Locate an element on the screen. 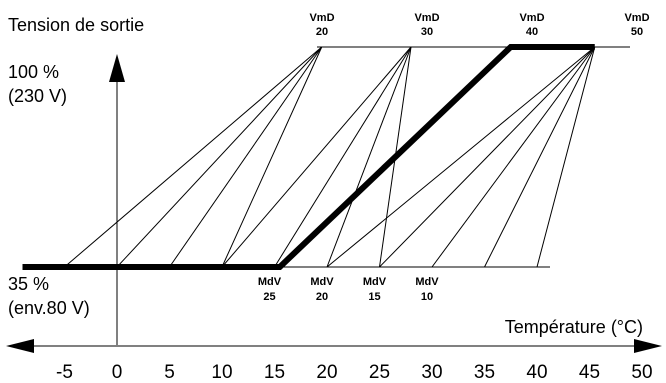 This screenshot has width=666, height=383. x-axis-arrow-right is located at coordinates (648, 346).